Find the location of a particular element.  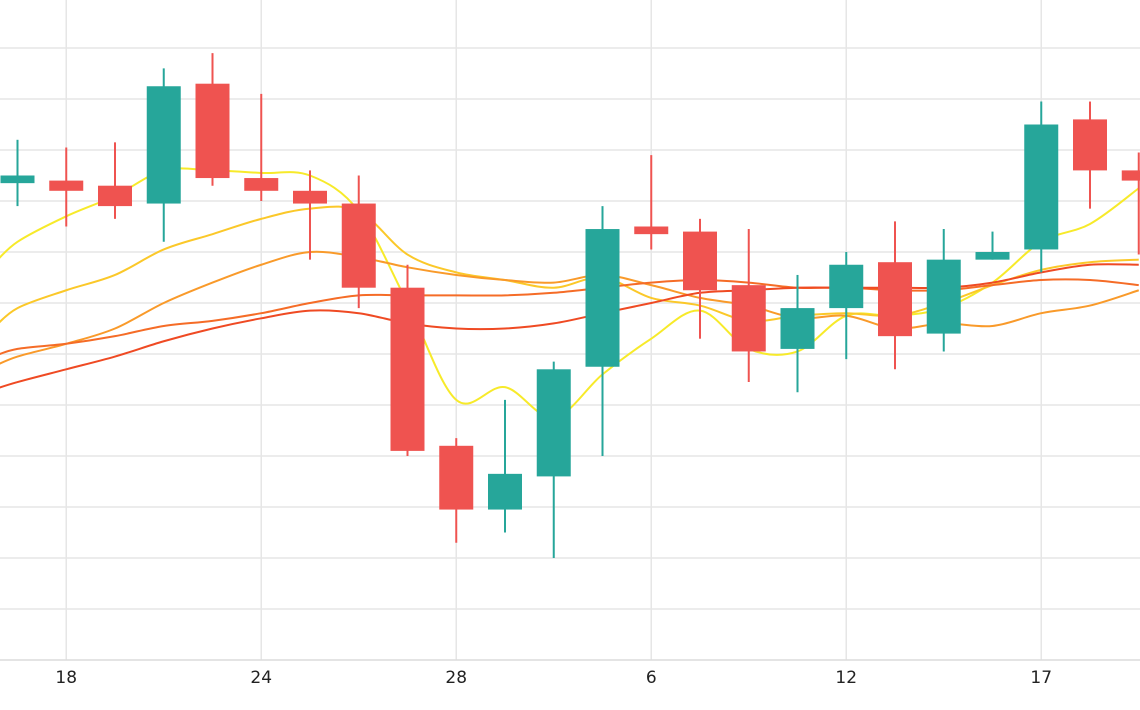

x-tick-label: 28 is located at coordinates (456, 678).